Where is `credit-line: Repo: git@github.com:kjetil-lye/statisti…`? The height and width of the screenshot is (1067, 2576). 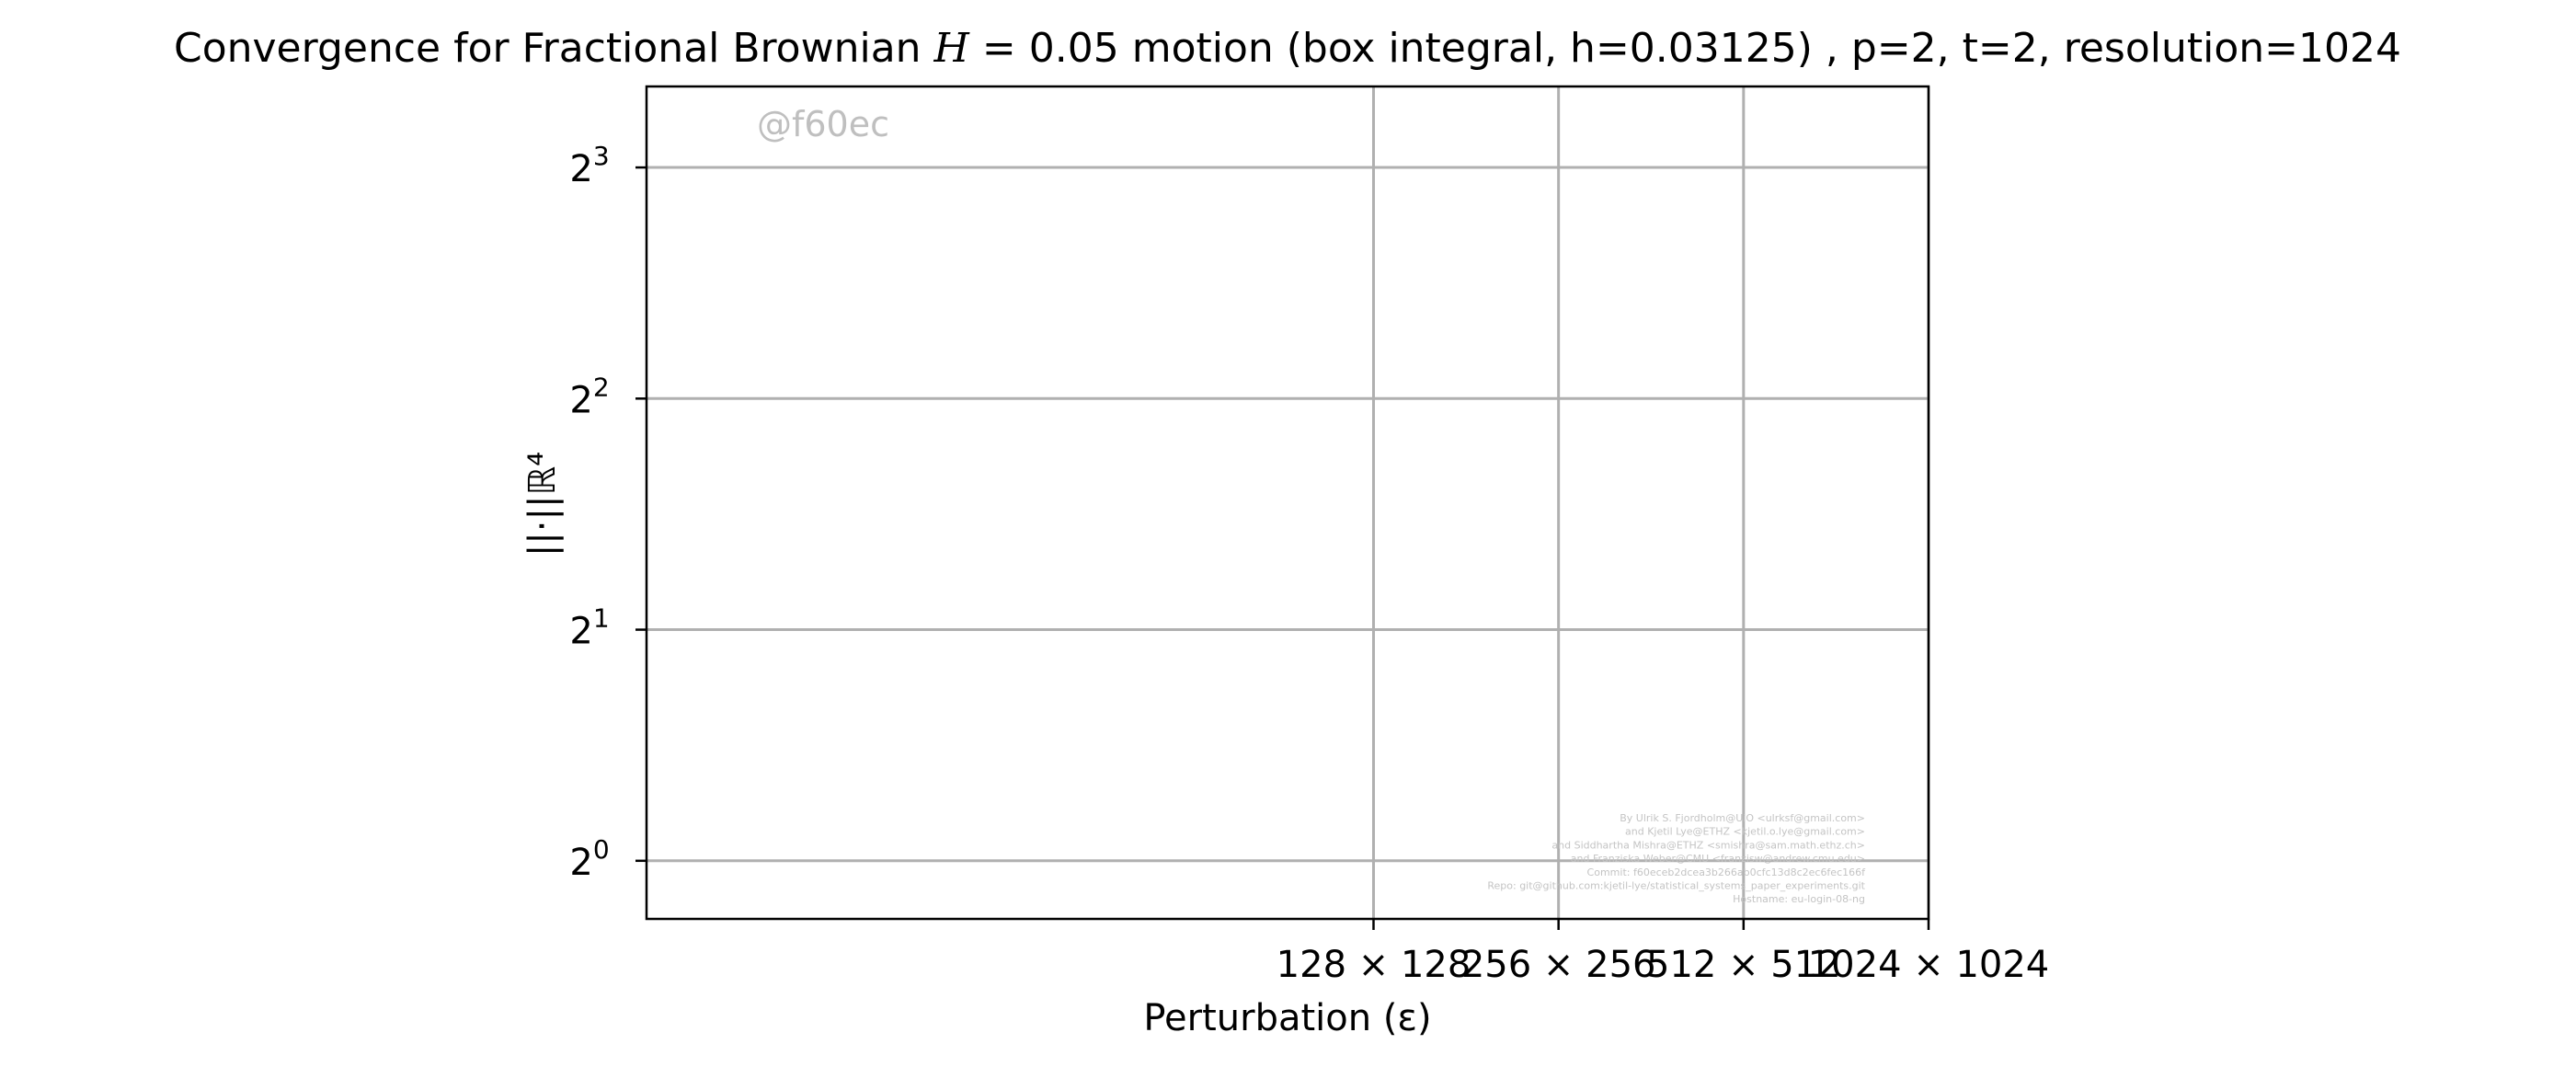
credit-line: Repo: git@github.com:kjetil-lye/statisti… is located at coordinates (1676, 886).